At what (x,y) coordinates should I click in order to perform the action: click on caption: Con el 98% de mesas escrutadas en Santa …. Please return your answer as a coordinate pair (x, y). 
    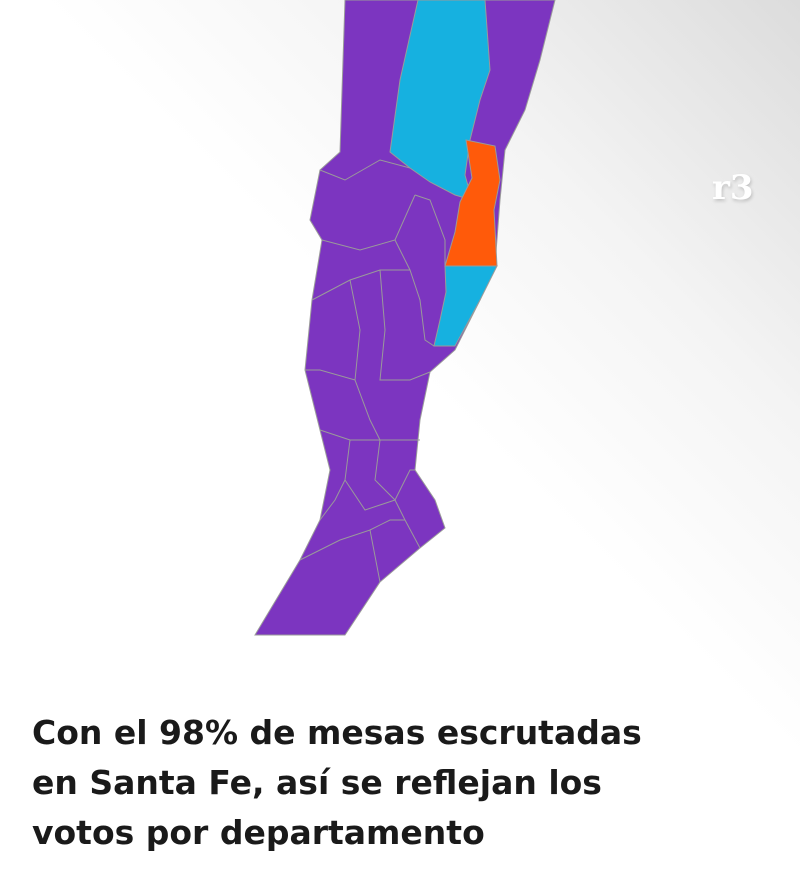
    Looking at the image, I should click on (382, 783).